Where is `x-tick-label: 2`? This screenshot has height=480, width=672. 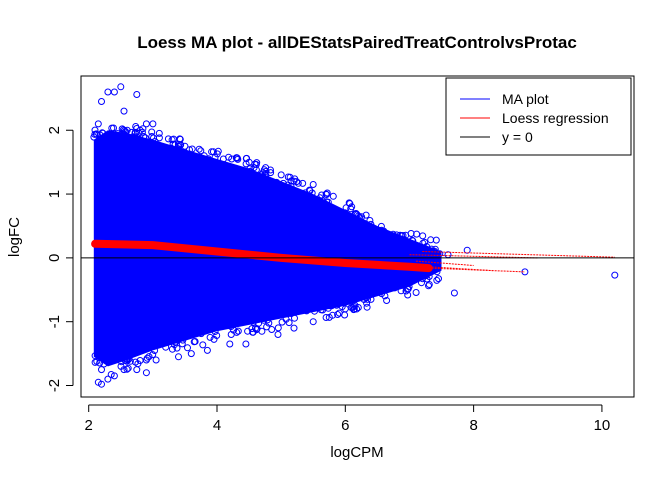 x-tick-label: 2 is located at coordinates (89, 425).